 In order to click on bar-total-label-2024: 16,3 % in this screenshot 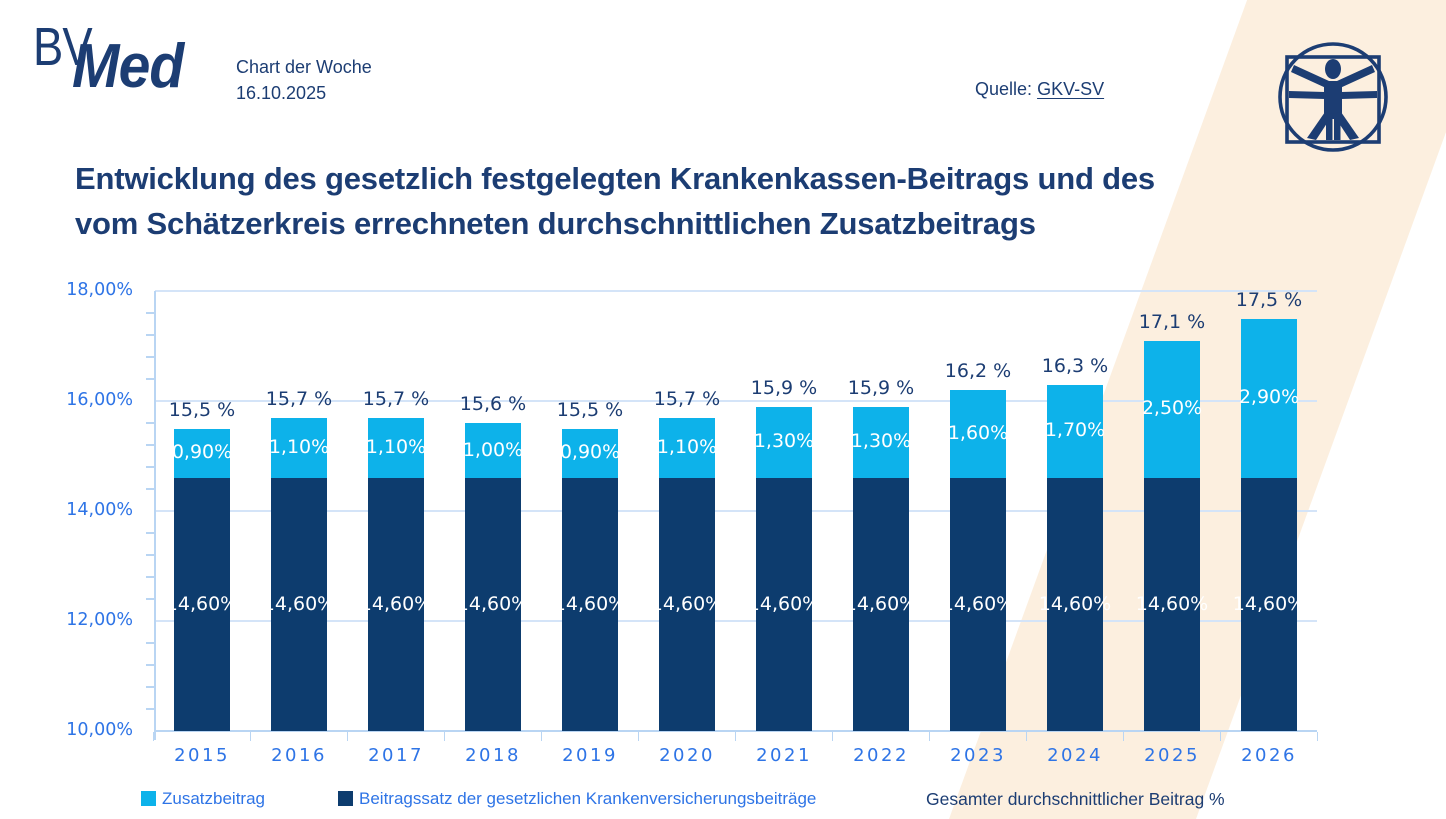, I will do `click(1075, 365)`.